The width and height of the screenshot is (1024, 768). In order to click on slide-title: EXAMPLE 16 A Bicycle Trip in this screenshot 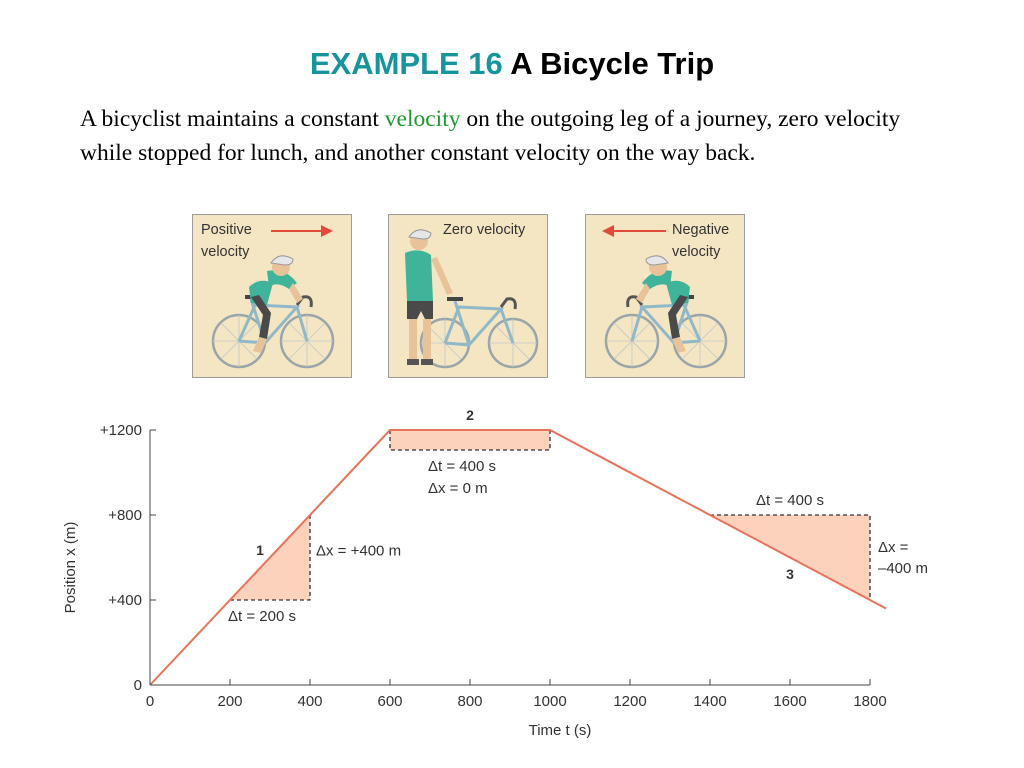, I will do `click(512, 64)`.